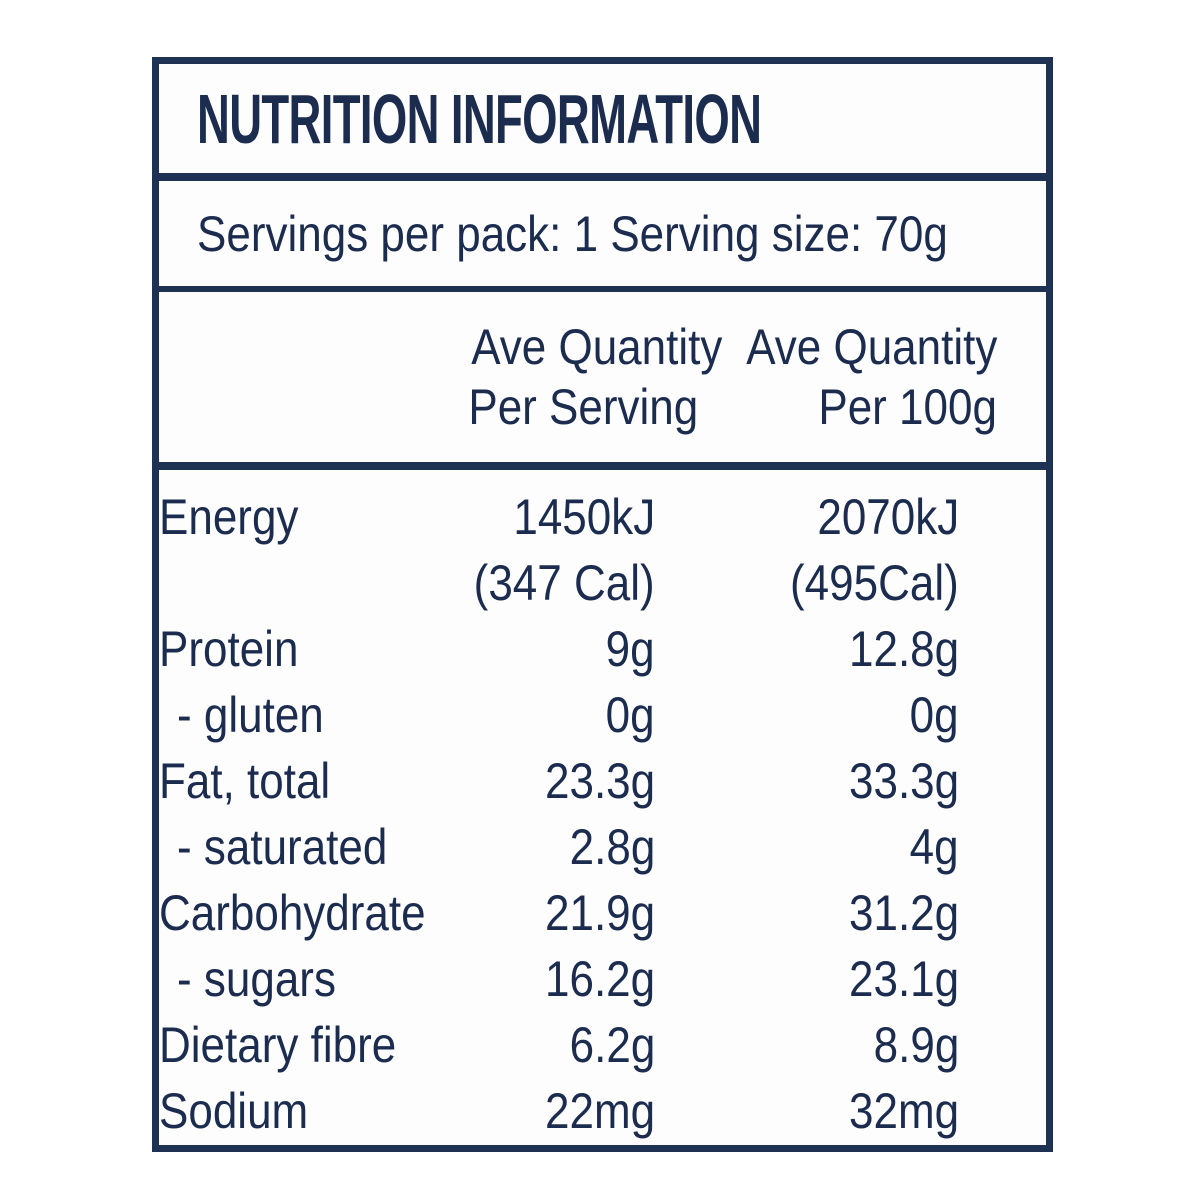  I want to click on table-row-fat-total: Fat, total 23.3g 33.3g, so click(602, 781).